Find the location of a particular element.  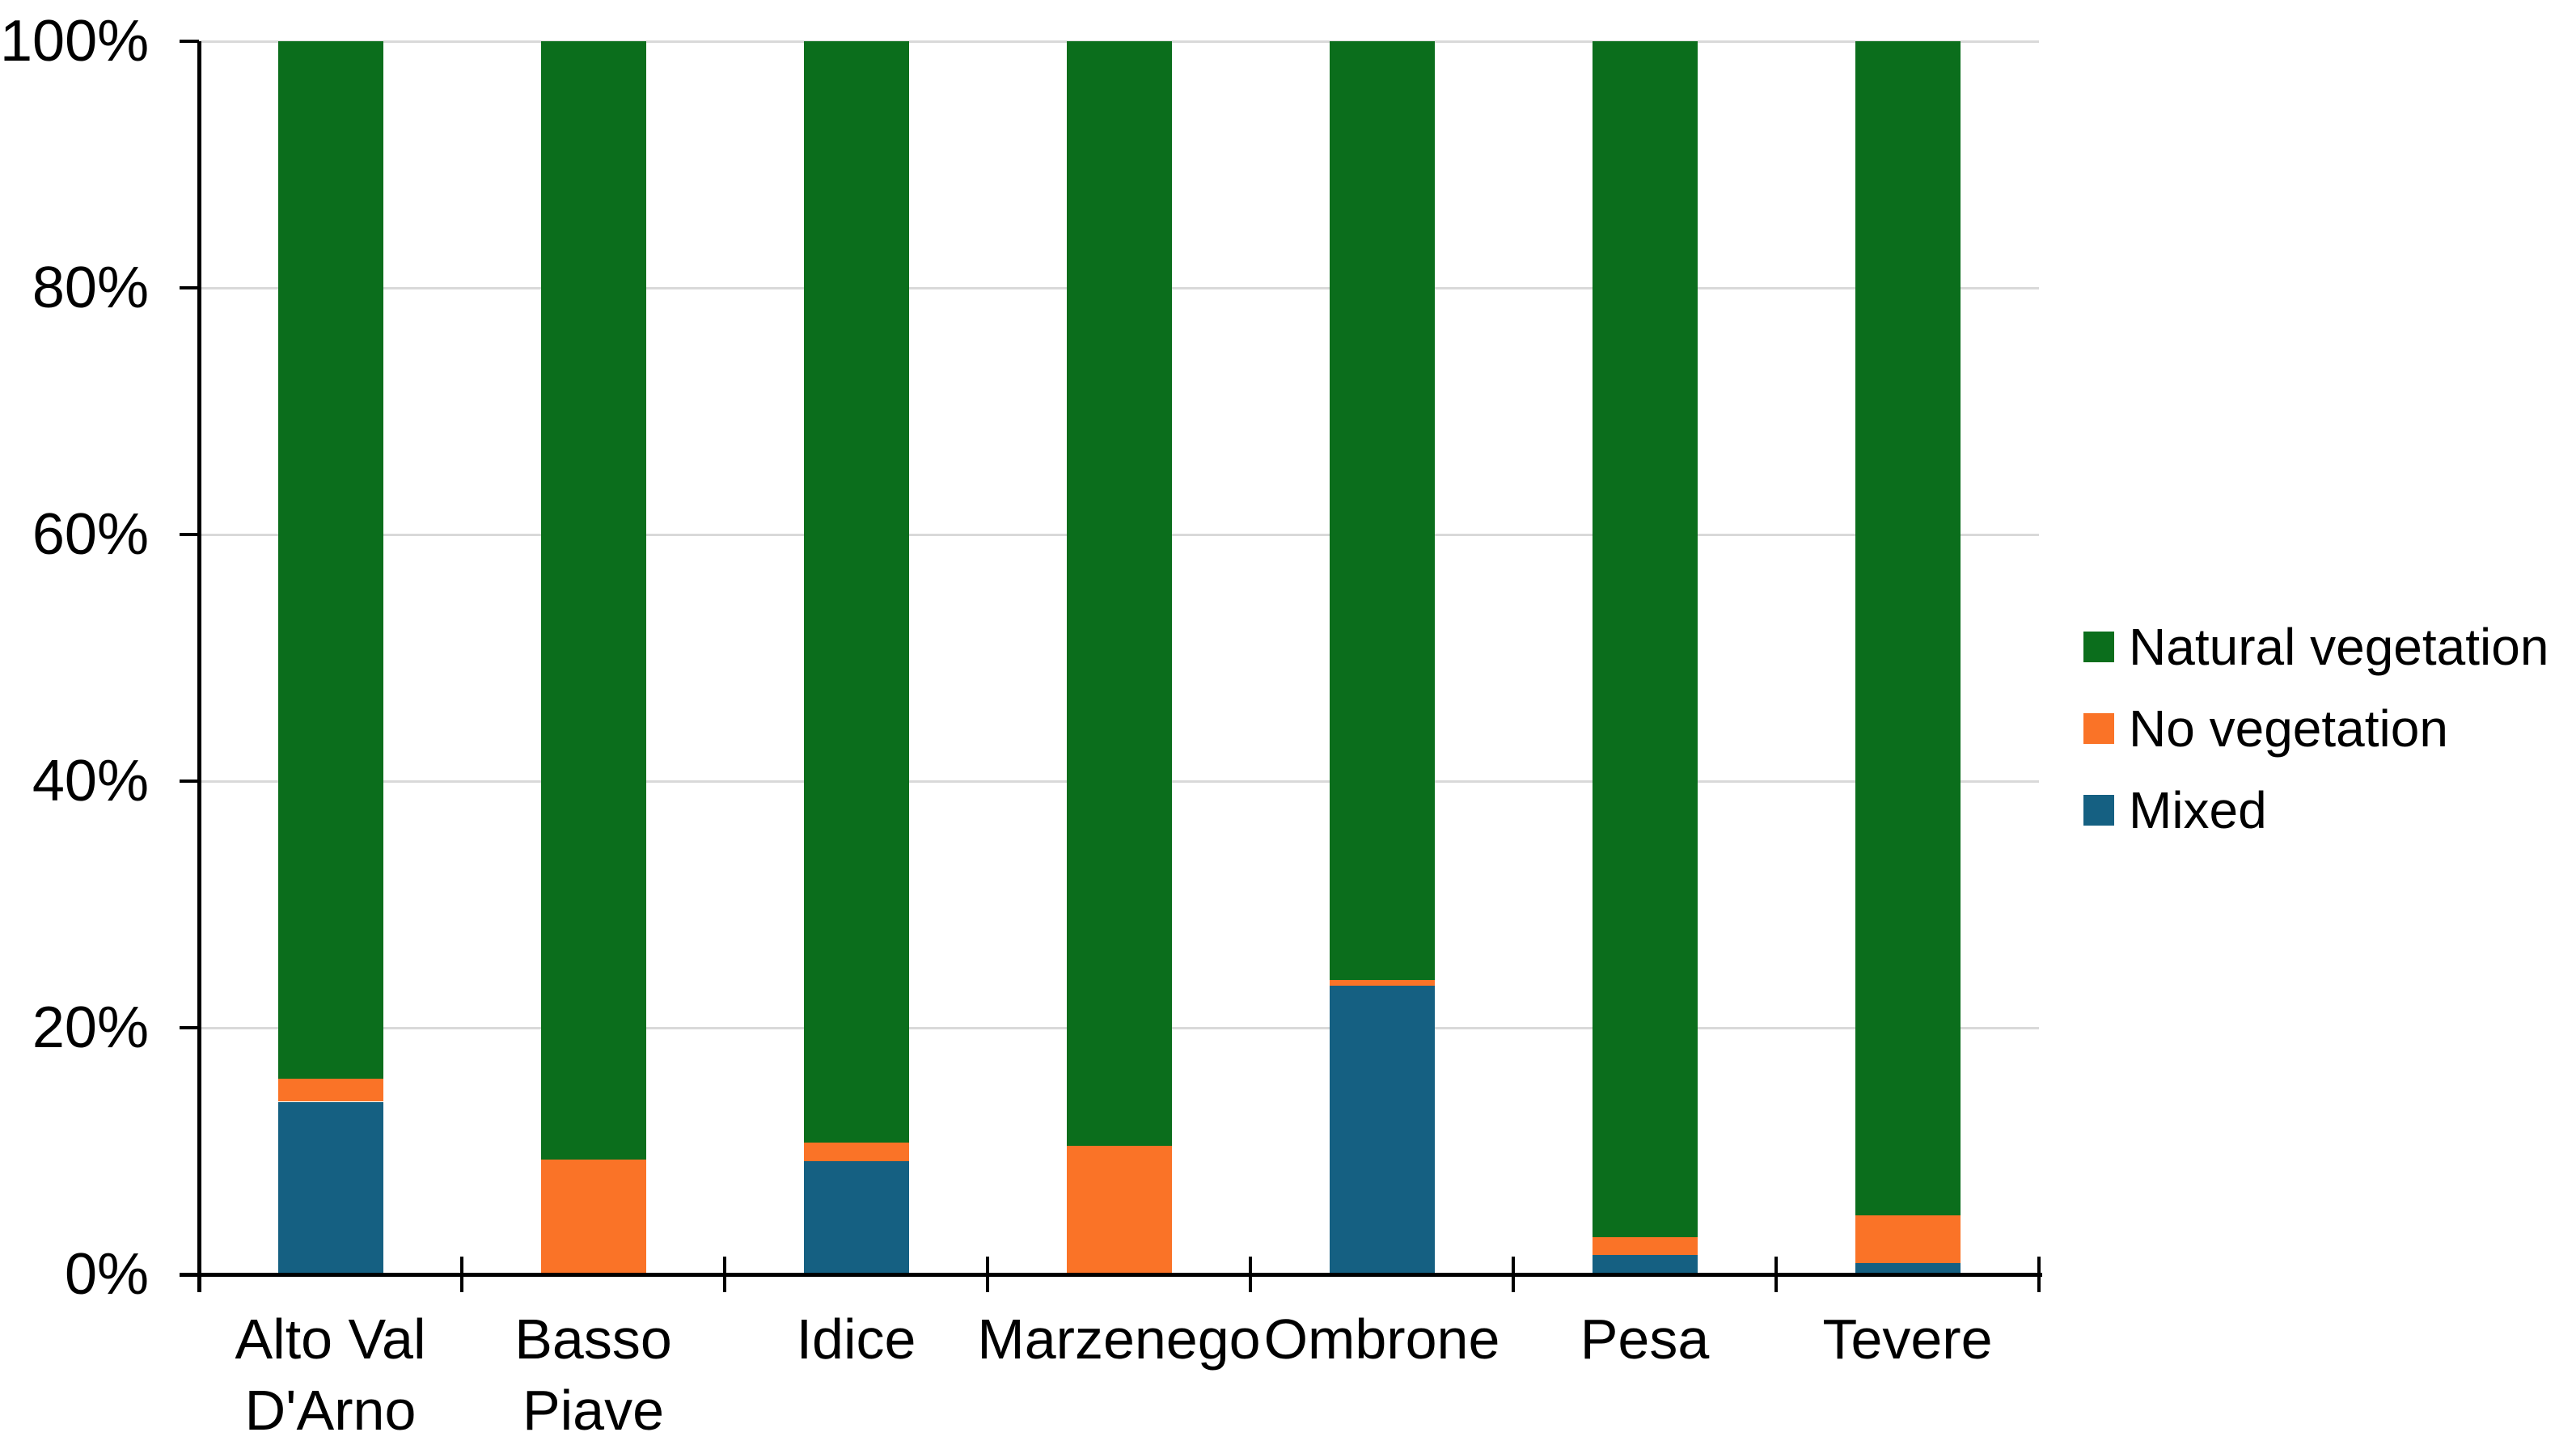

category-label: Tevere is located at coordinates (1908, 1339).